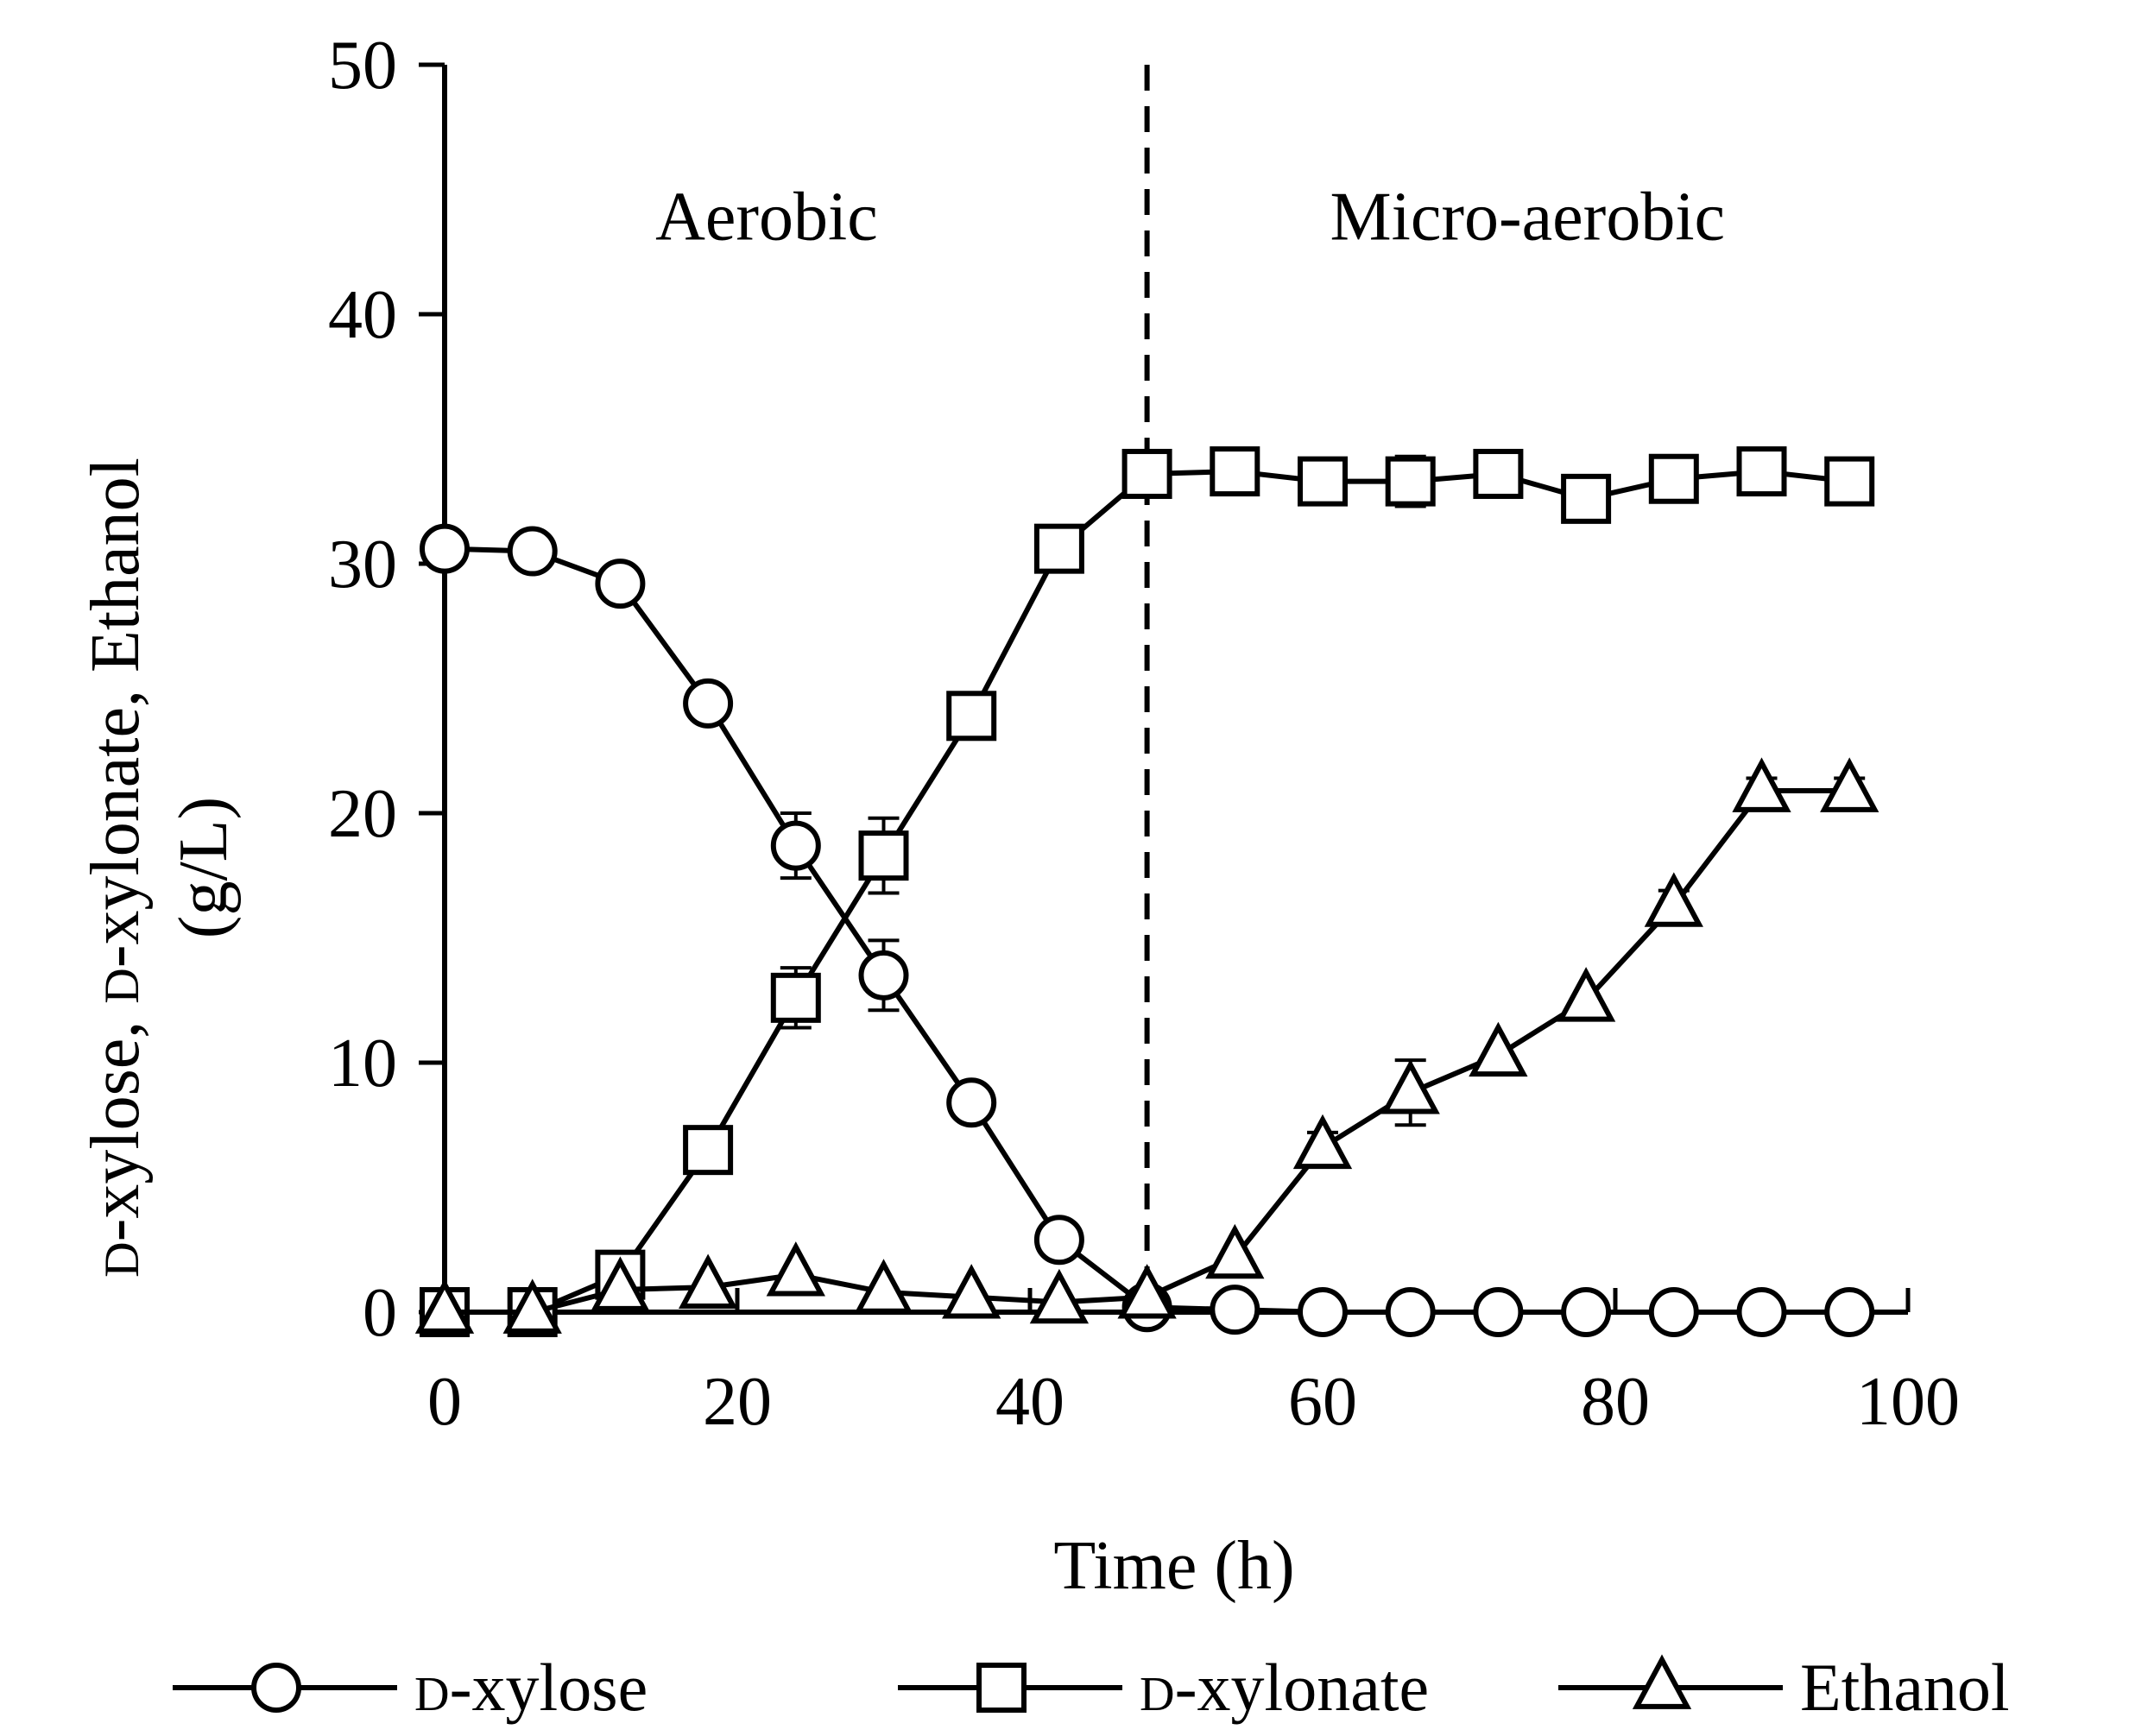 This screenshot has height=1736, width=2129. What do you see at coordinates (531, 1687) in the screenshot?
I see `legend-label-d-xylose: D-xylose` at bounding box center [531, 1687].